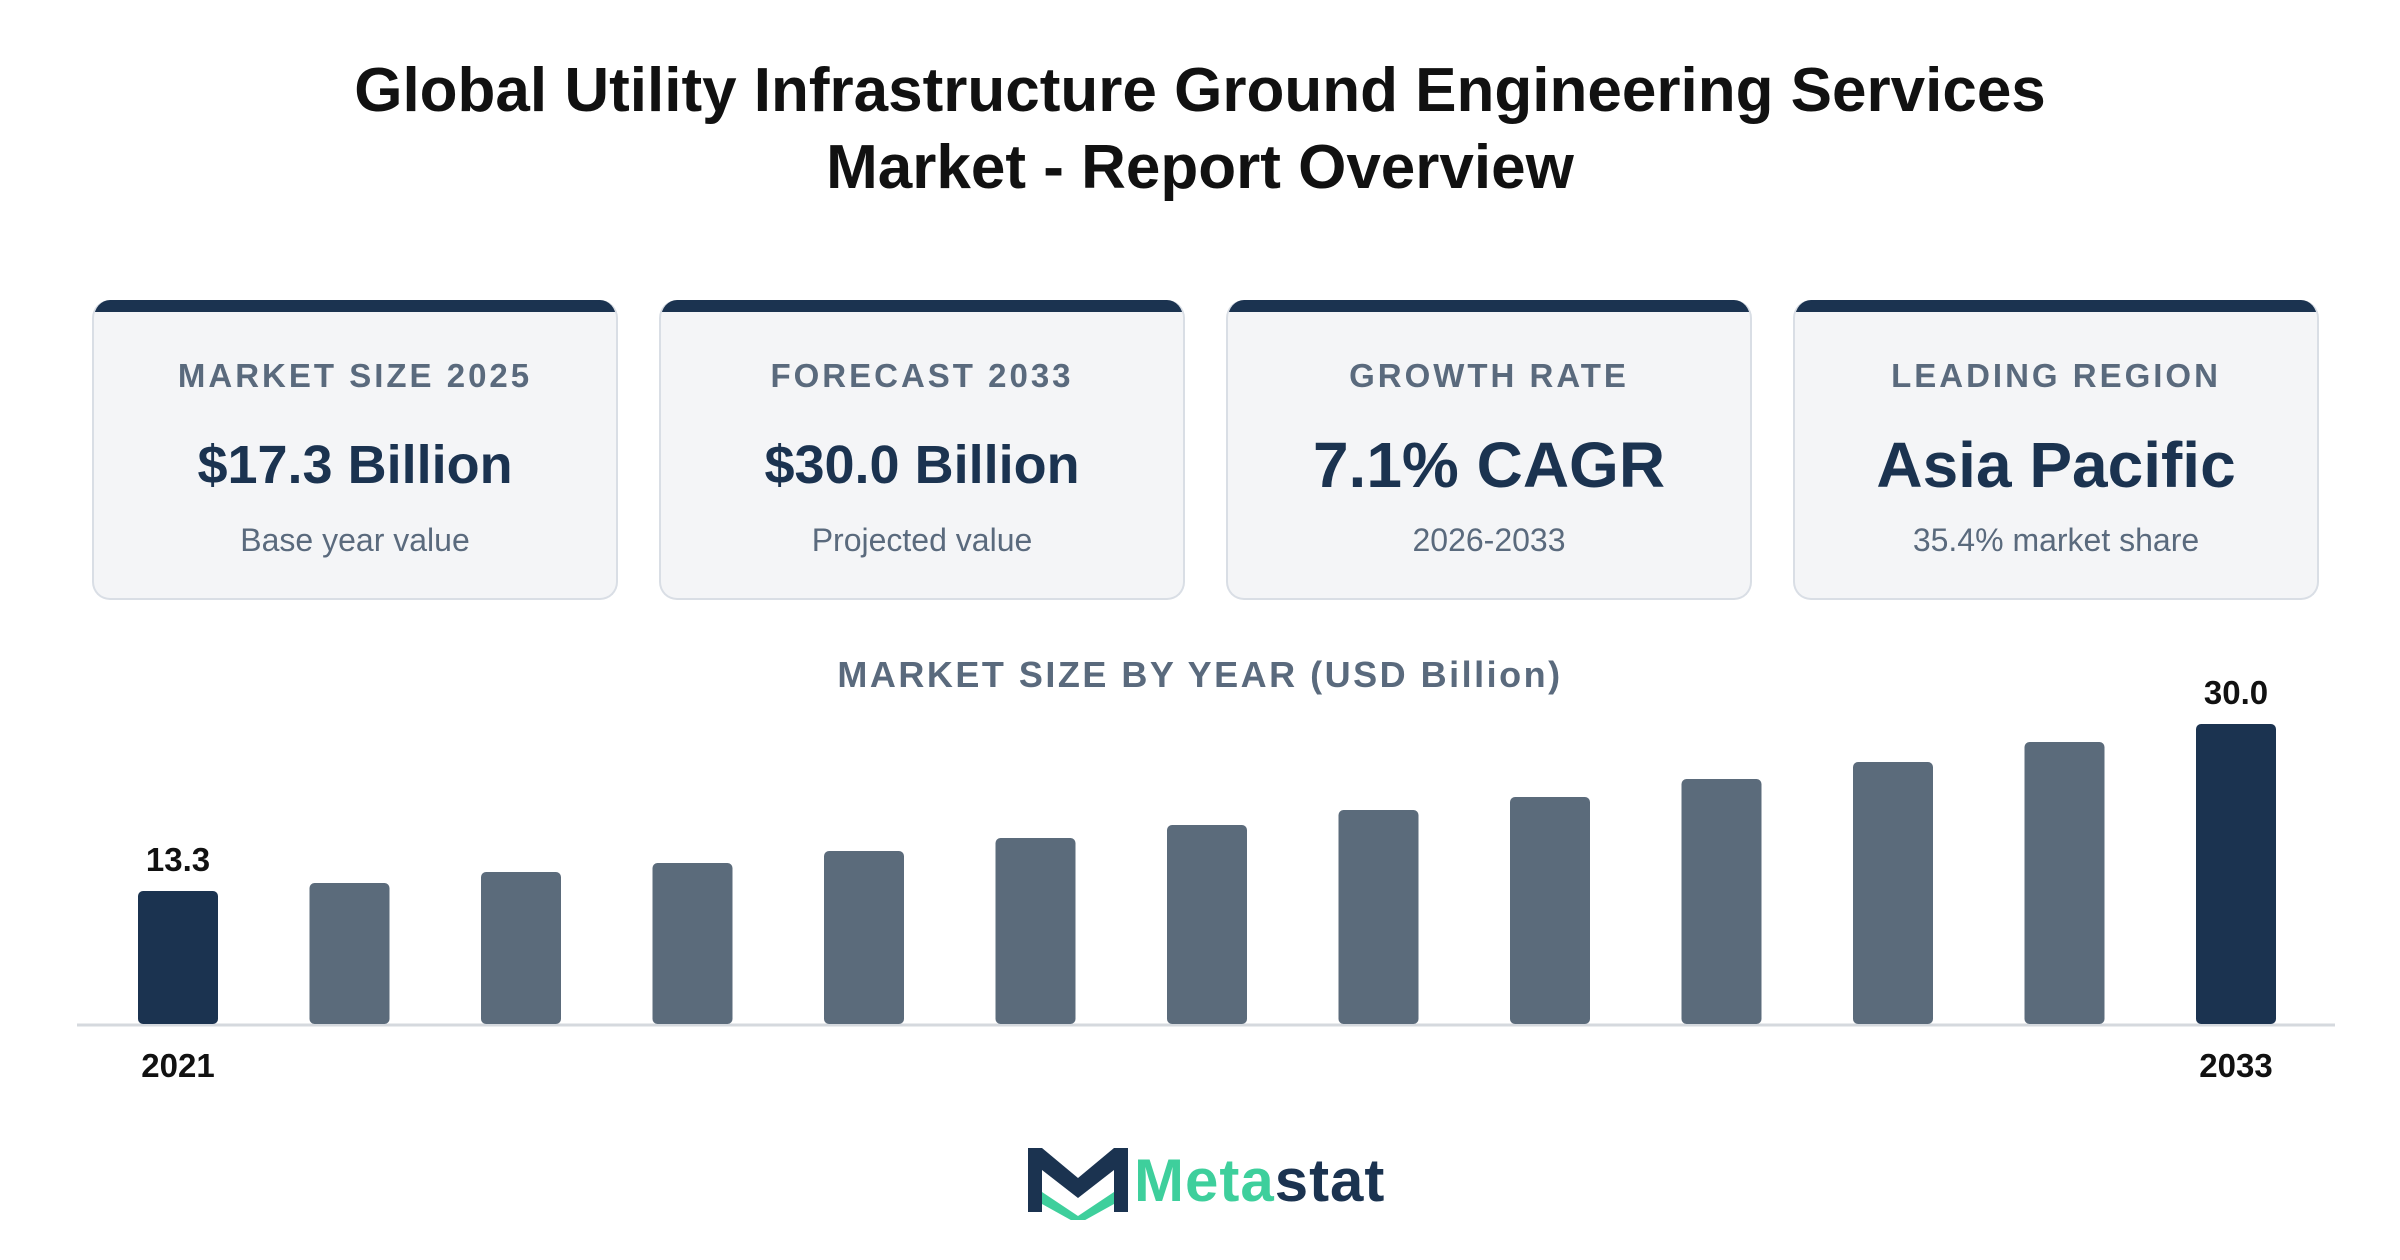 This screenshot has width=2400, height=1260. Describe the element at coordinates (1200, 167) in the screenshot. I see `title-line-2: Market - Report Overview` at that location.